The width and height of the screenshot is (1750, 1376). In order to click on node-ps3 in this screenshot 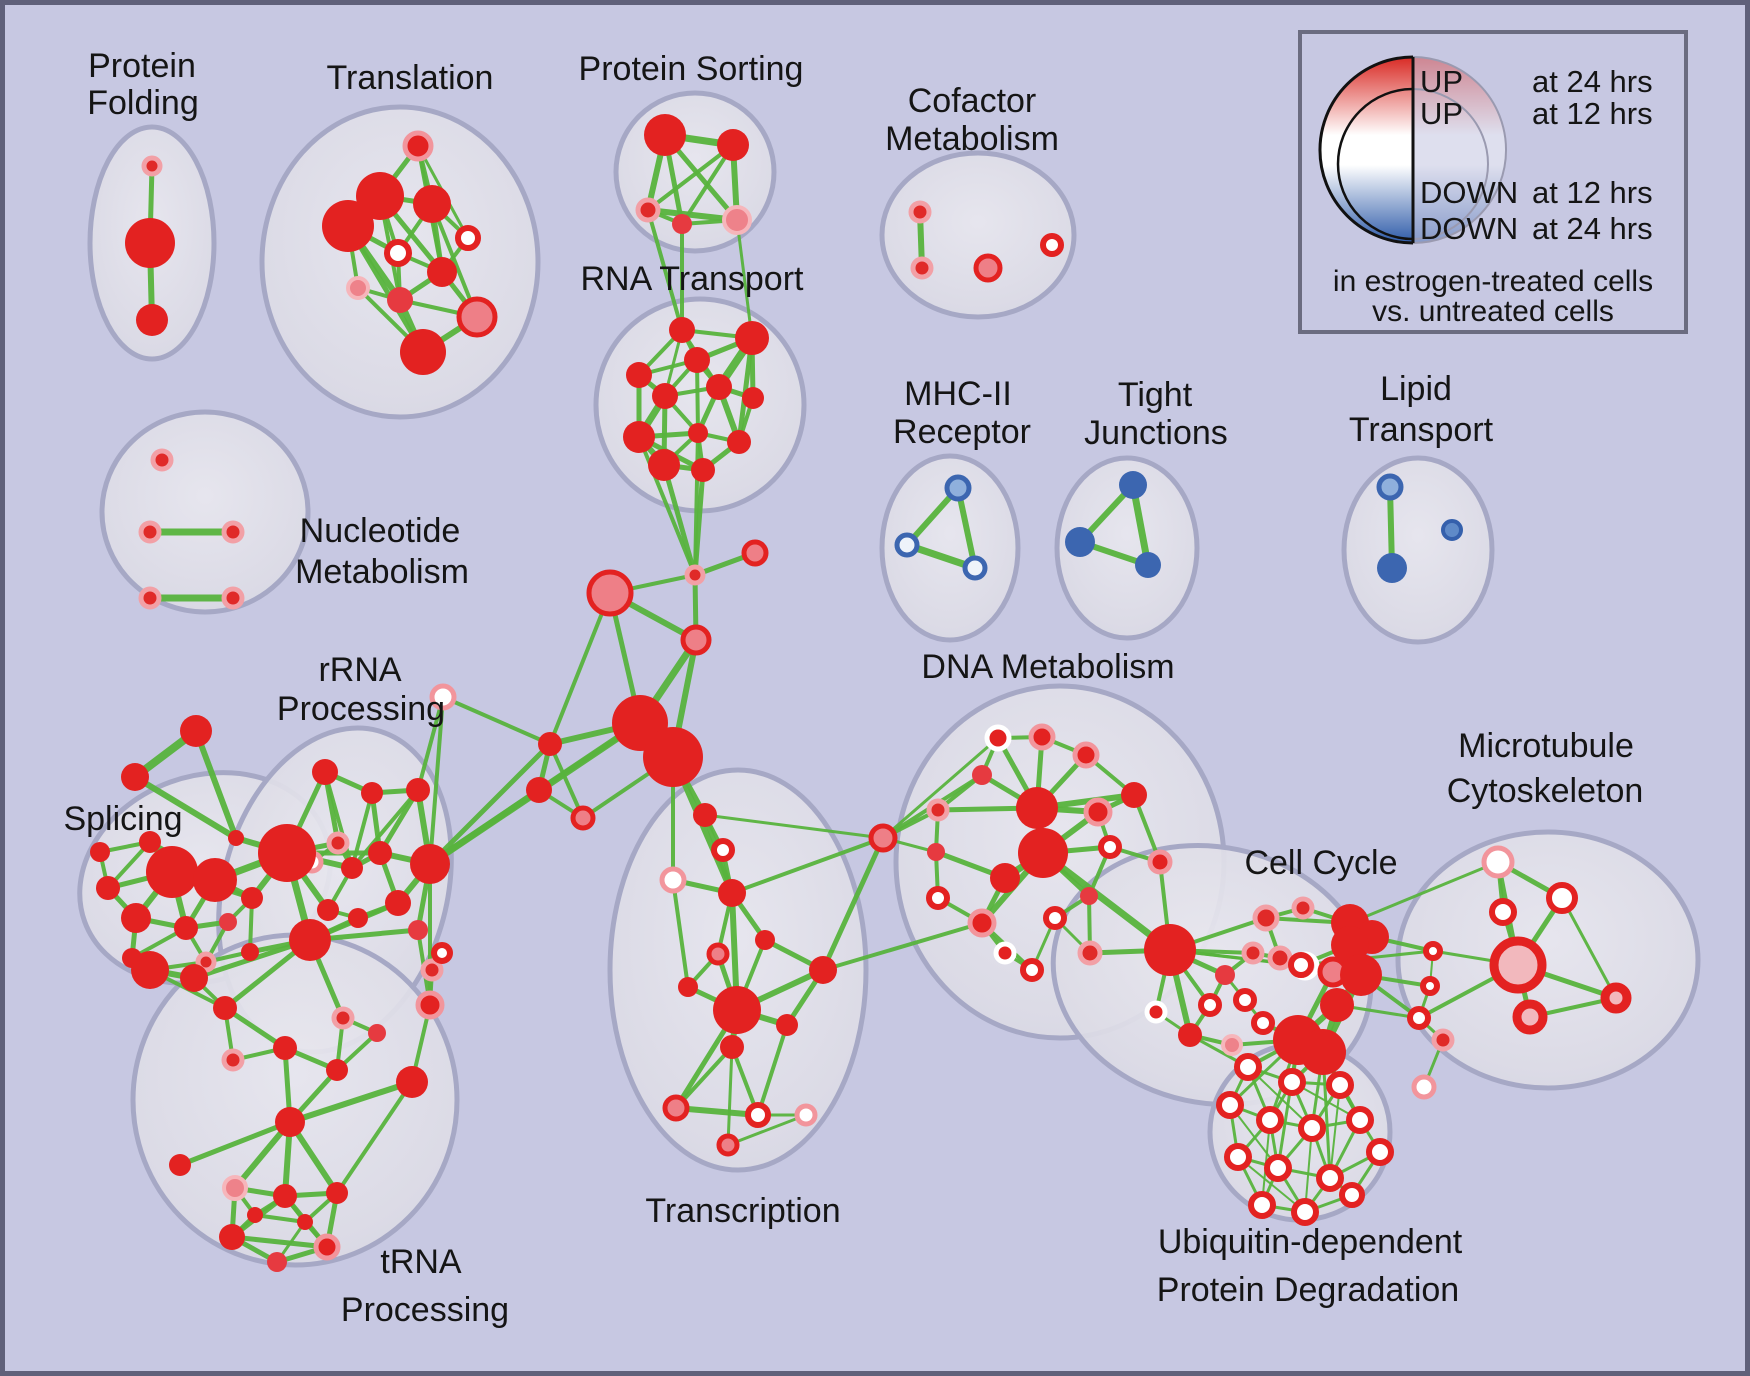, I will do `click(648, 210)`.